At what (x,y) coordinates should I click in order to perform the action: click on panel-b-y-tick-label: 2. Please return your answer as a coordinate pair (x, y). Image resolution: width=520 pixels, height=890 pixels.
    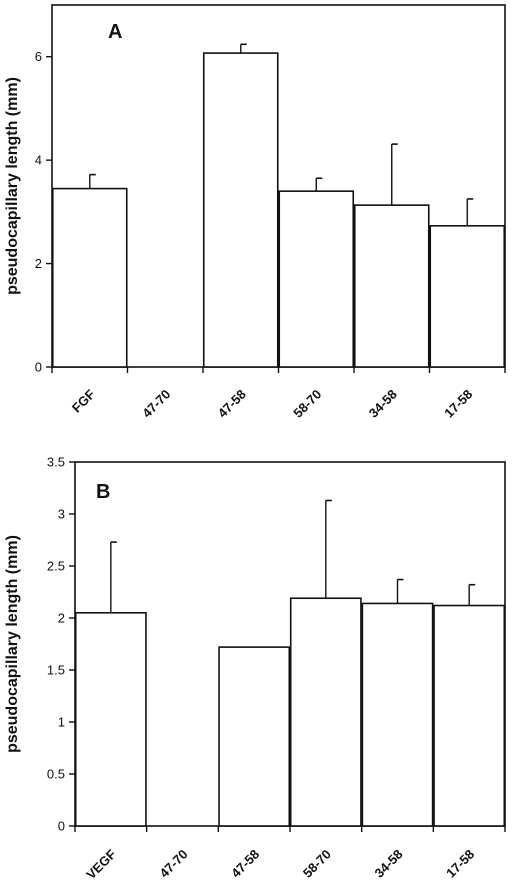
    Looking at the image, I should click on (61, 618).